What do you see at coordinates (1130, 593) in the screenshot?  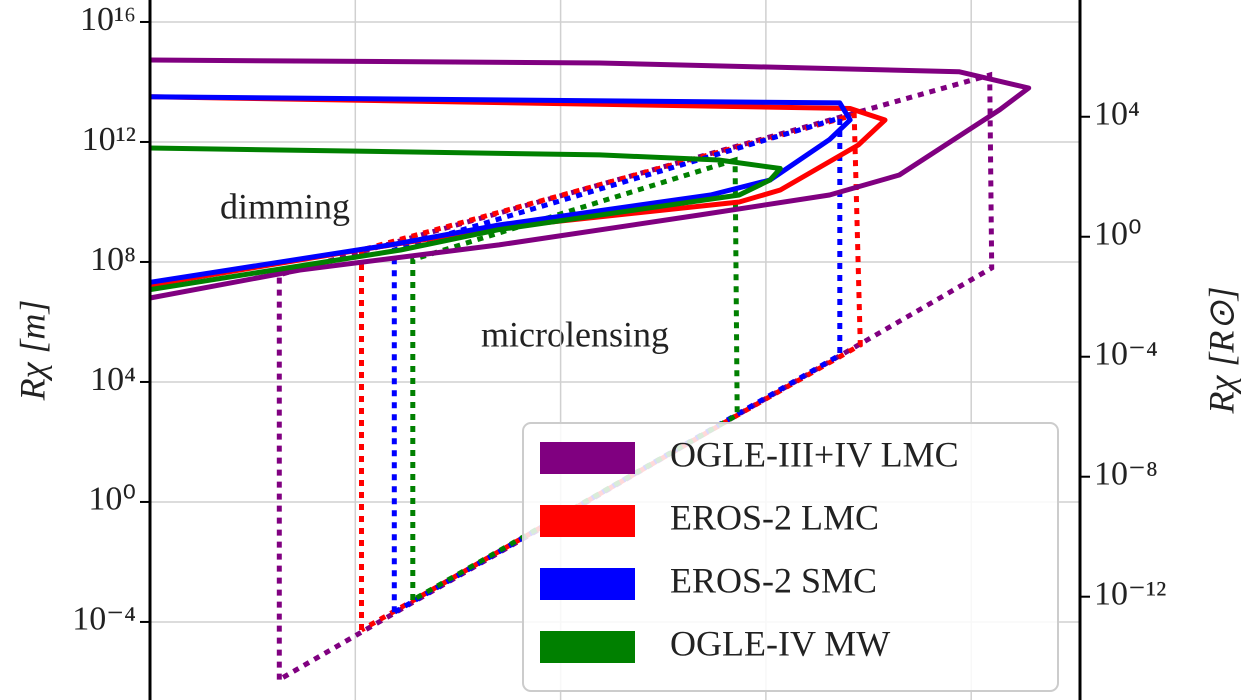 I see `y2-tick-label: 10⁻¹²` at bounding box center [1130, 593].